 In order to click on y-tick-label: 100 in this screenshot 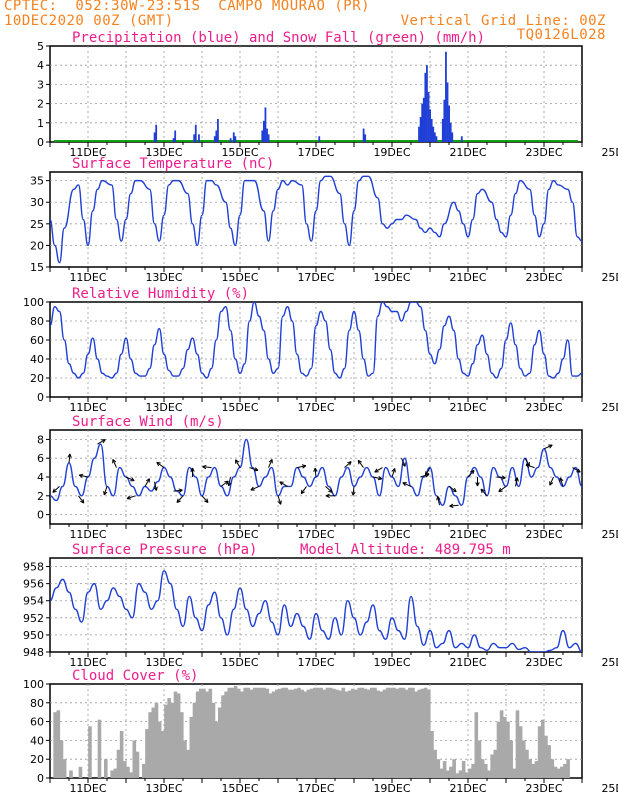, I will do `click(33, 684)`.